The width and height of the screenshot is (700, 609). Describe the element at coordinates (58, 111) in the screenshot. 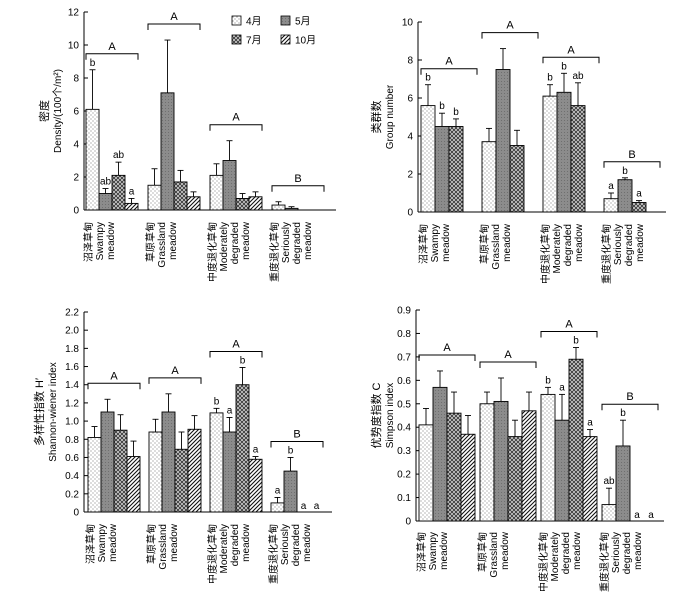

I see `y-axis-label-en: Density/(100个/m²)` at that location.